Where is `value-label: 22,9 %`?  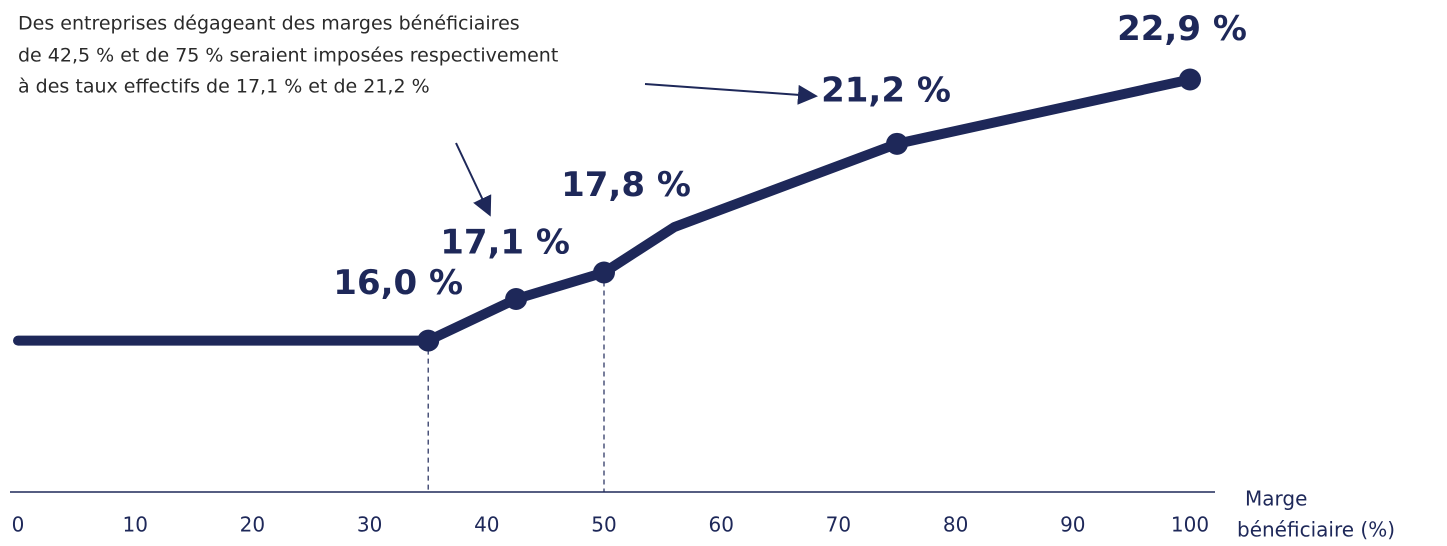
value-label: 22,9 % is located at coordinates (1182, 29).